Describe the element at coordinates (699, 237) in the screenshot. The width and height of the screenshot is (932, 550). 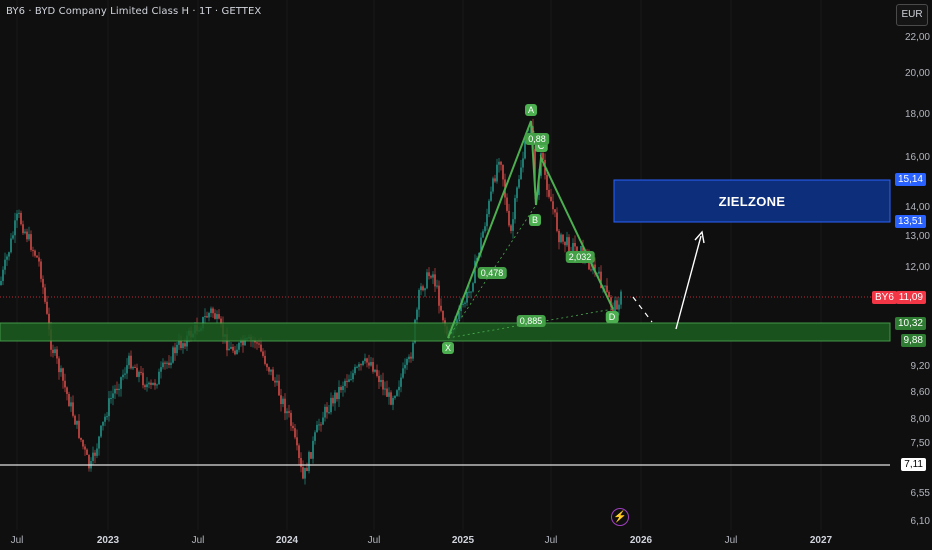
I see `arrow-head` at that location.